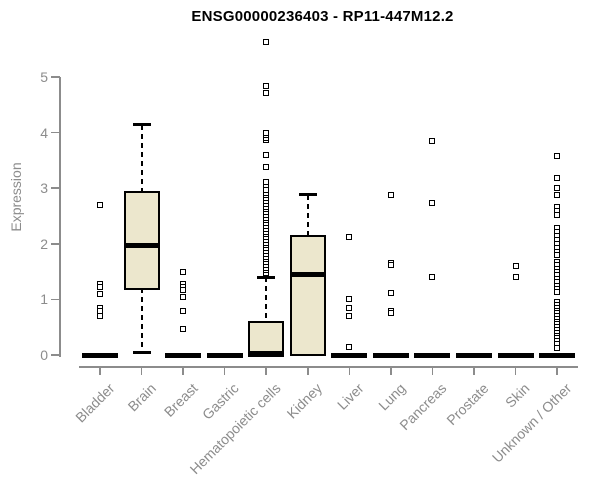  I want to click on category-label-brain: Brain, so click(141, 397).